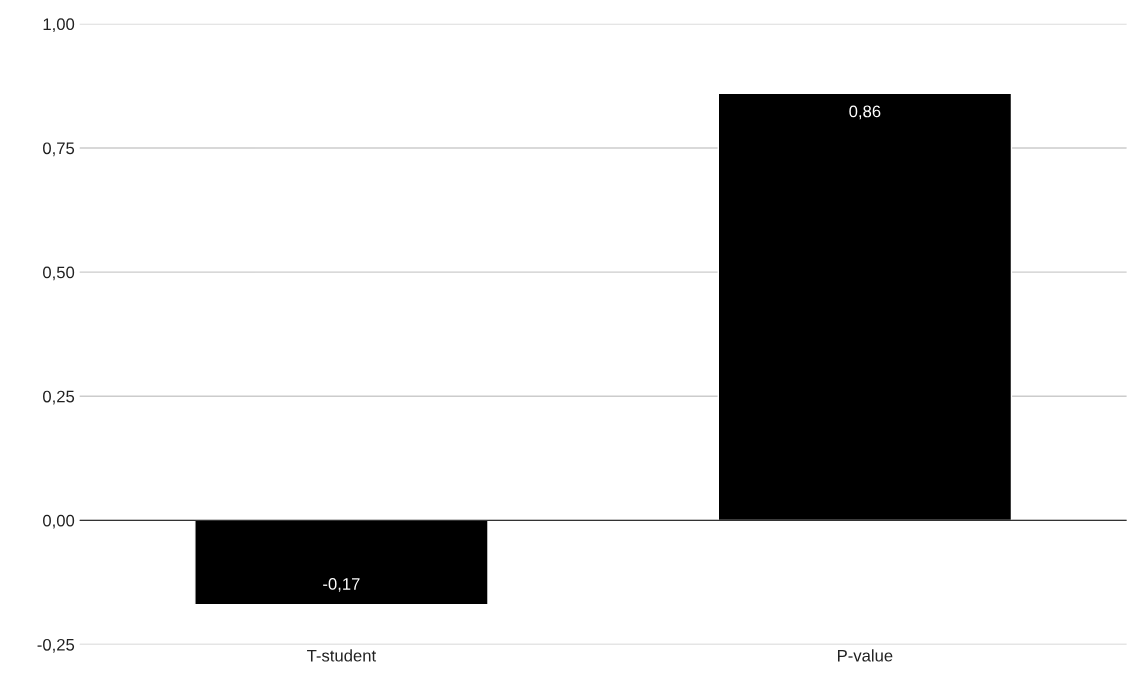 This screenshot has width=1138, height=682. Describe the element at coordinates (342, 655) in the screenshot. I see `x-tick-label: T-student` at that location.